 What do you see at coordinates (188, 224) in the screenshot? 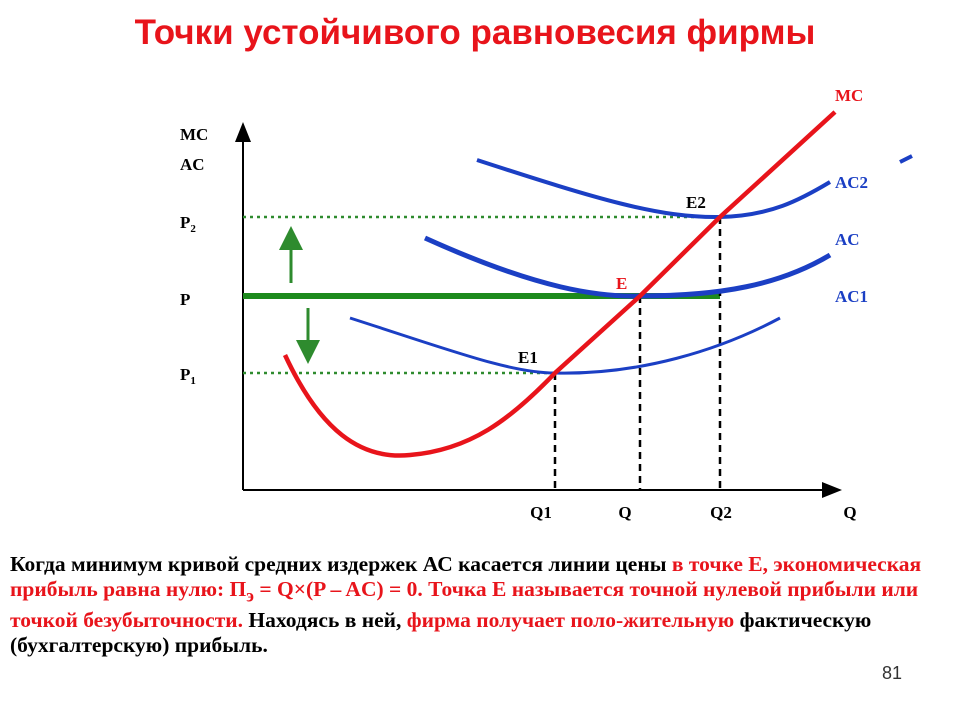
I see `price-label: P2` at bounding box center [188, 224].